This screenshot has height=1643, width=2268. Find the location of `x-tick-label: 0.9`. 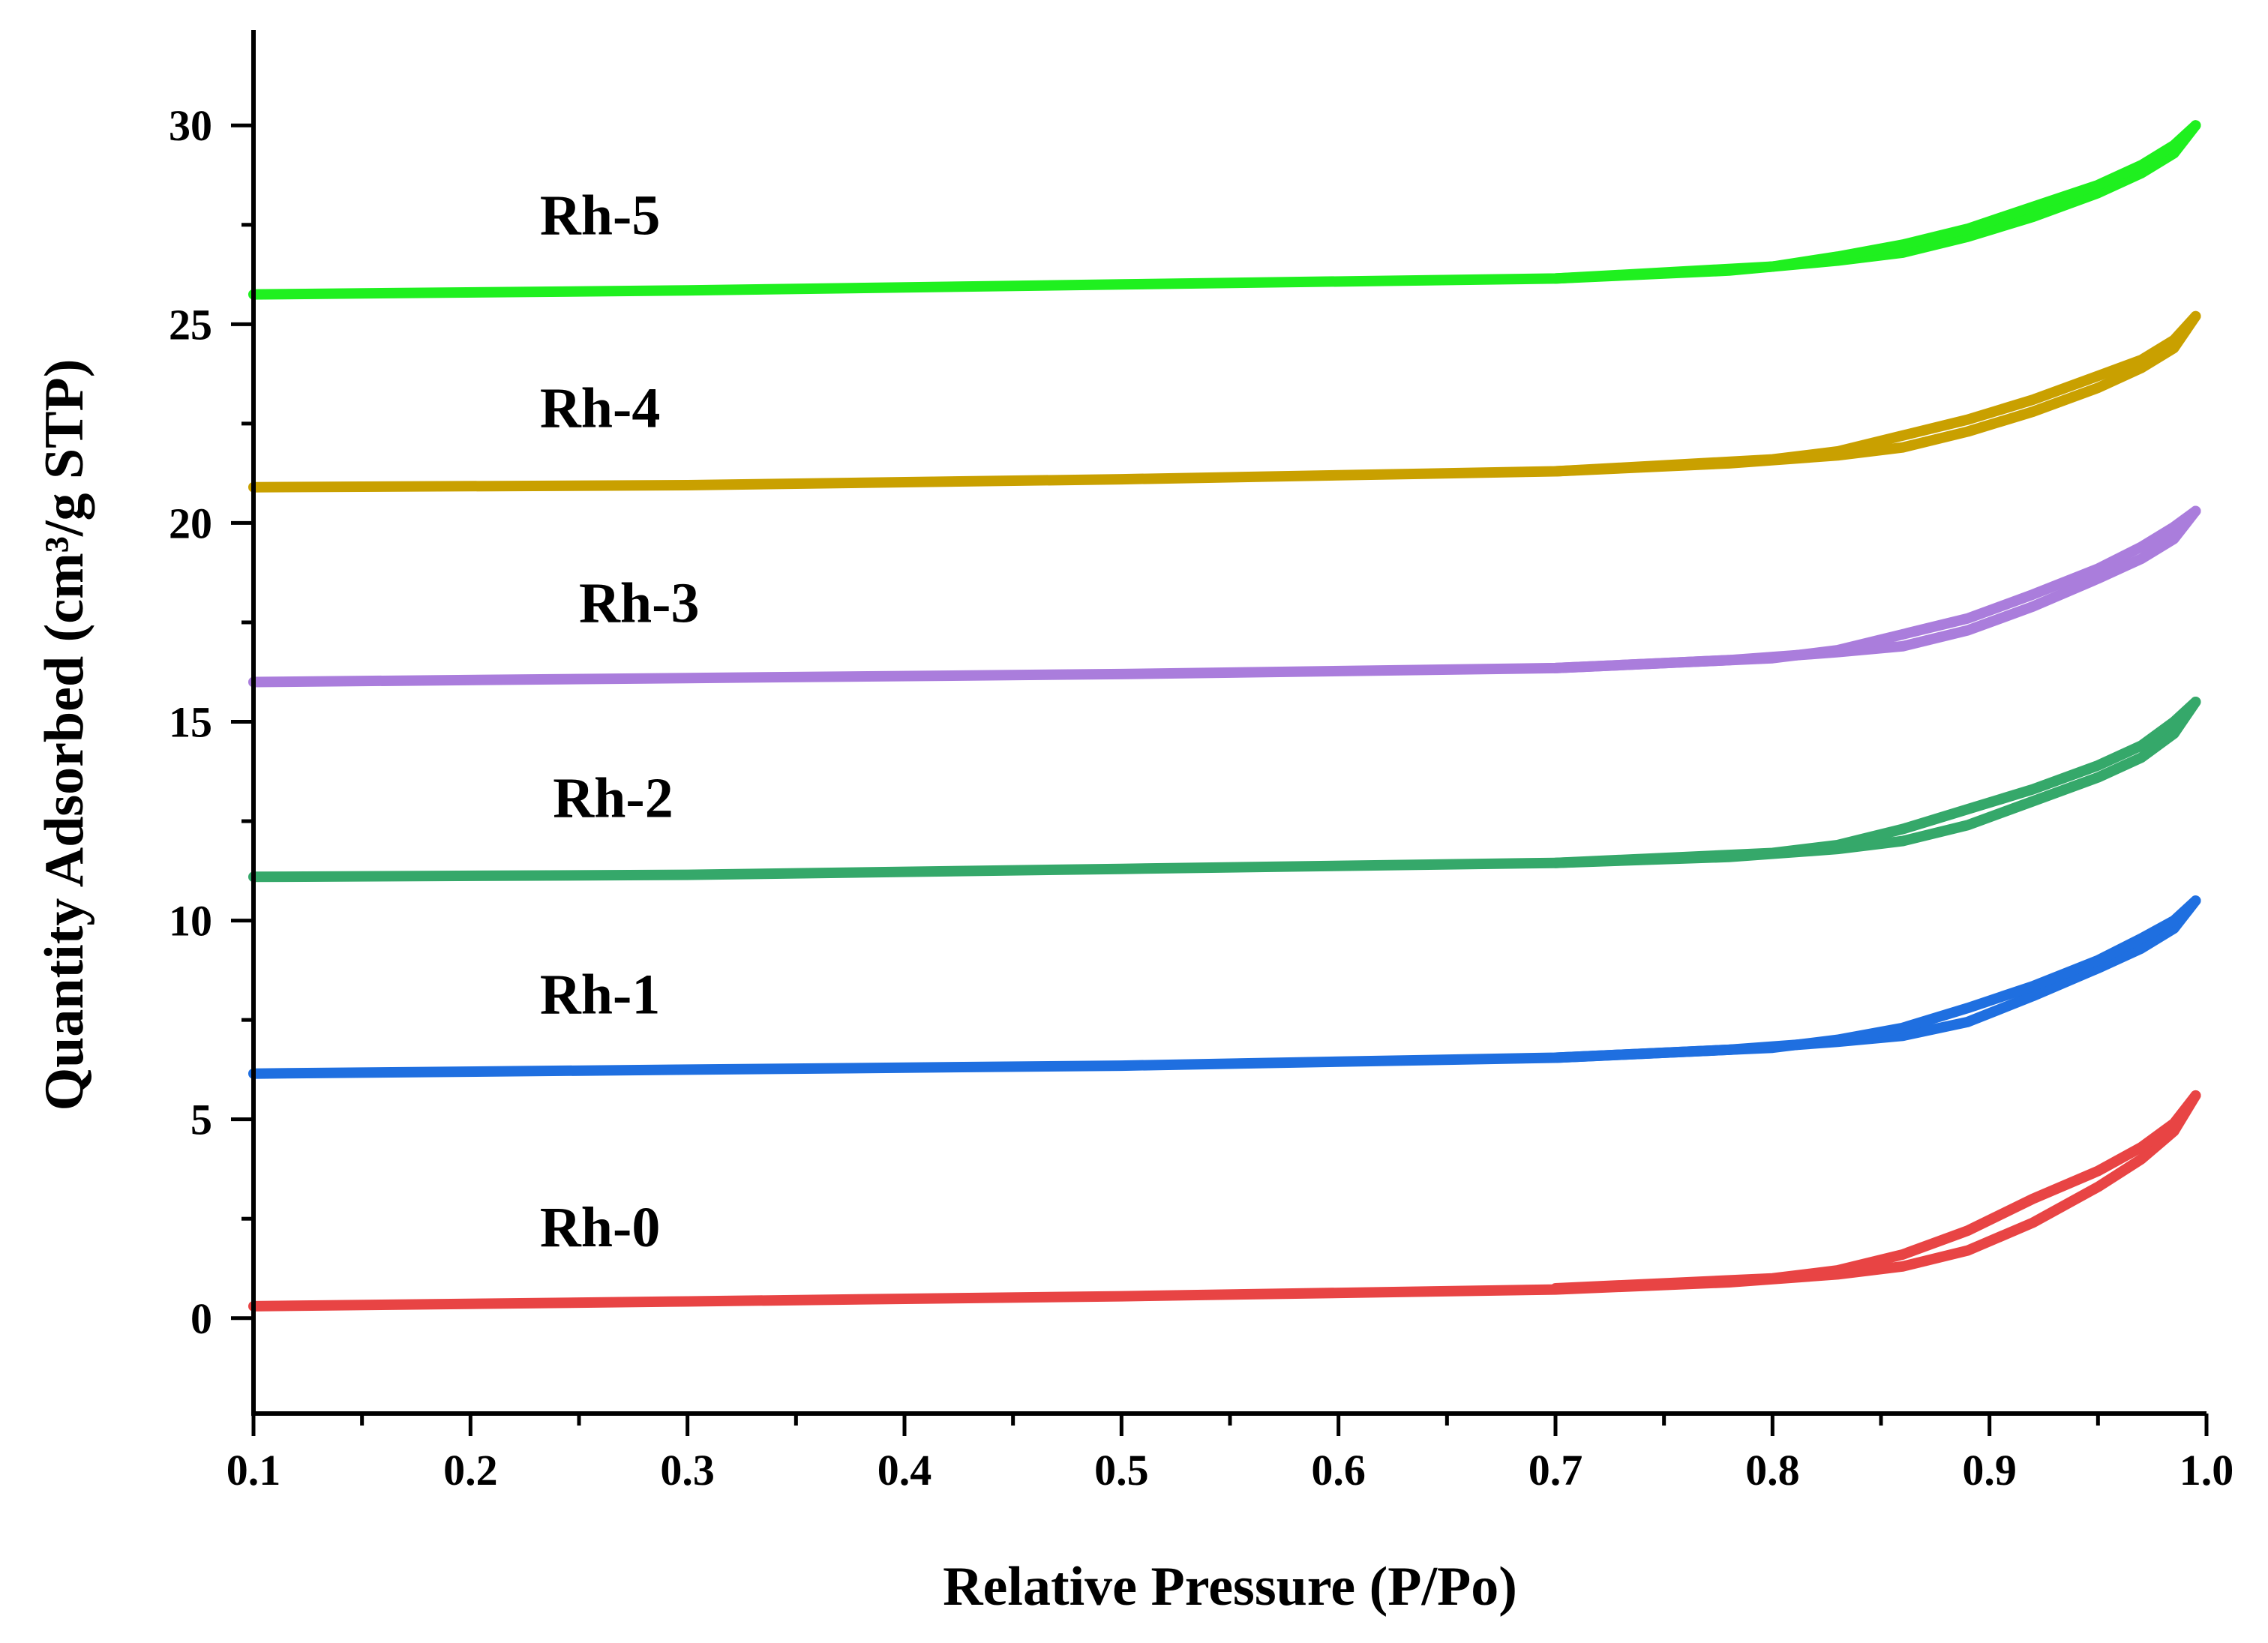

x-tick-label: 0.9 is located at coordinates (1989, 1470).